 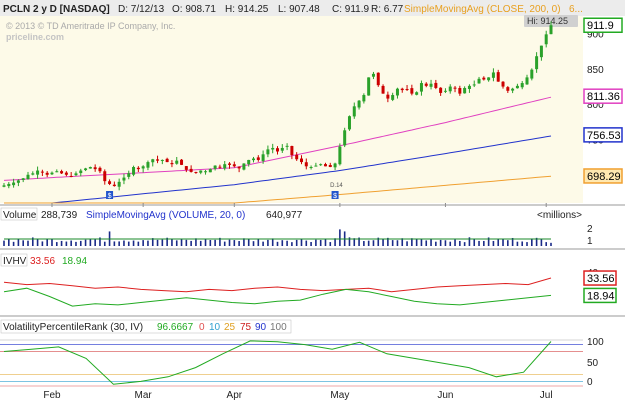 What do you see at coordinates (482, 9) in the screenshot?
I see `overlay-sma-label: SimpleMovingAvg (CLOSE, 200, 0)` at bounding box center [482, 9].